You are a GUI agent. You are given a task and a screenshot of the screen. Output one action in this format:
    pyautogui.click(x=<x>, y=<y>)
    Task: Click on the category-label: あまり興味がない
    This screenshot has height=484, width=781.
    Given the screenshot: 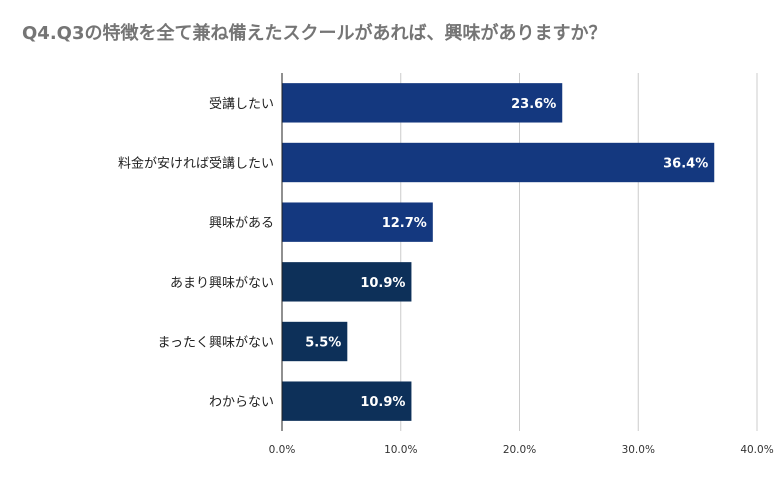 What is the action you would take?
    pyautogui.click(x=222, y=283)
    